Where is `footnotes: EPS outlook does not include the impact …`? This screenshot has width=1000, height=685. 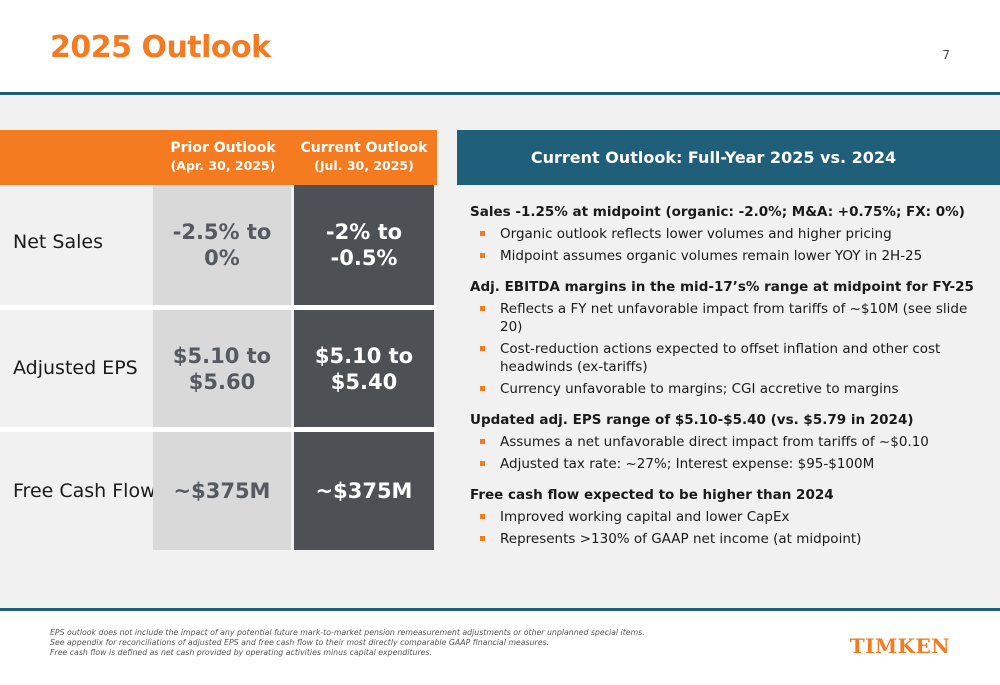 footnotes: EPS outlook does not include the impact … is located at coordinates (347, 643).